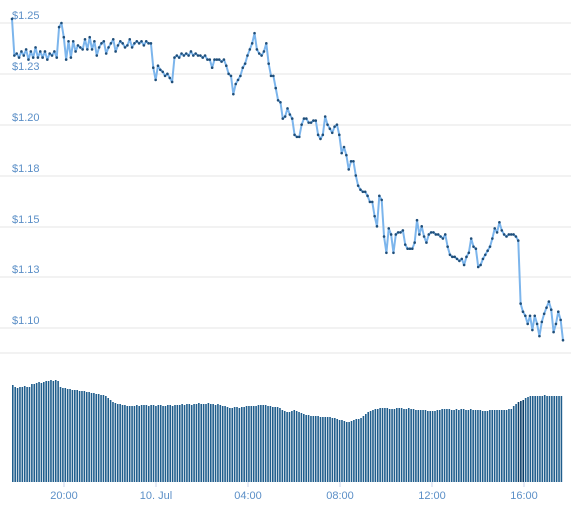  What do you see at coordinates (26, 16) in the screenshot?
I see `y-tick-label: $1.25` at bounding box center [26, 16].